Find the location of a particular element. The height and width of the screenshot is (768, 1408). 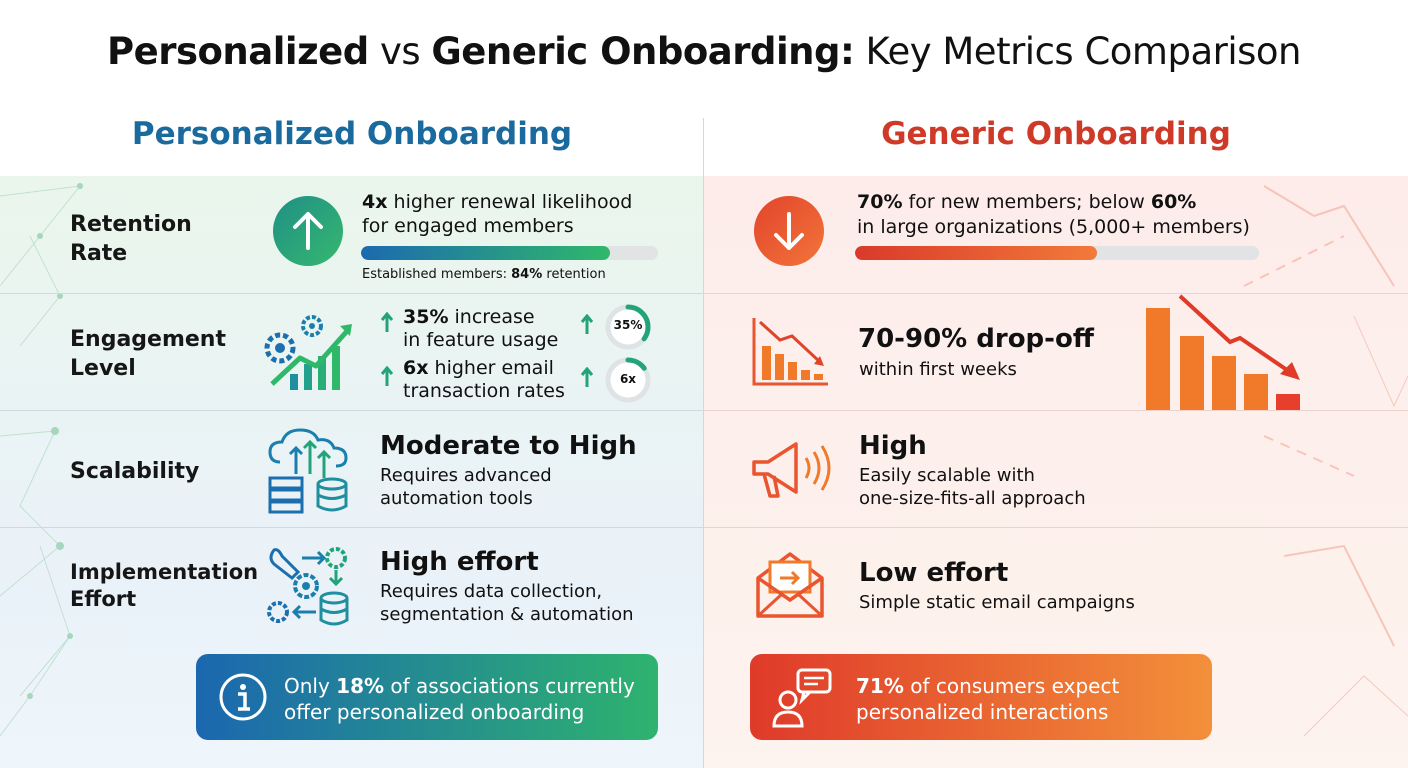

gears-growth-chart-icon is located at coordinates (308, 352).